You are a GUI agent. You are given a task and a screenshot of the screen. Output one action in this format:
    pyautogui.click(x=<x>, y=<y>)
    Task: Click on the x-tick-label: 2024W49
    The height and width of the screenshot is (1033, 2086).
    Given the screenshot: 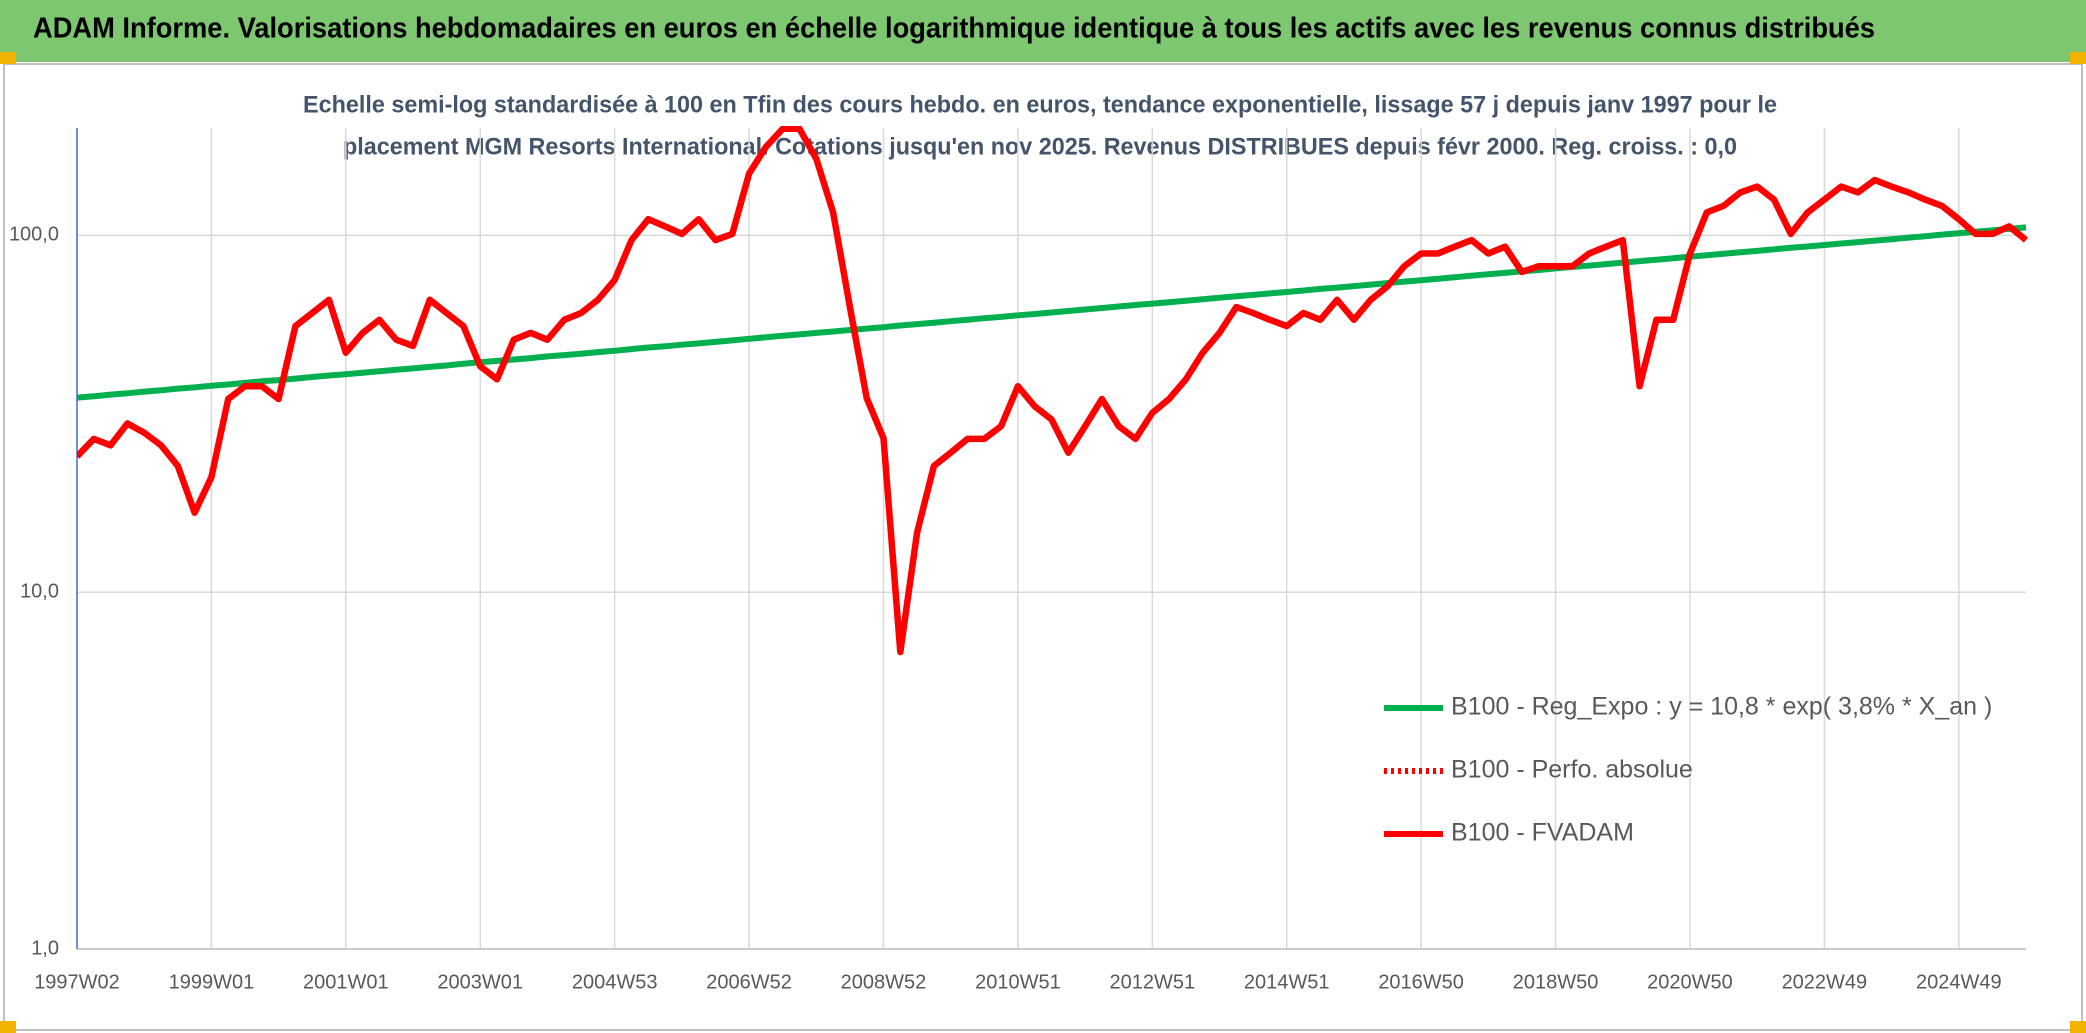 What is the action you would take?
    pyautogui.click(x=1959, y=982)
    